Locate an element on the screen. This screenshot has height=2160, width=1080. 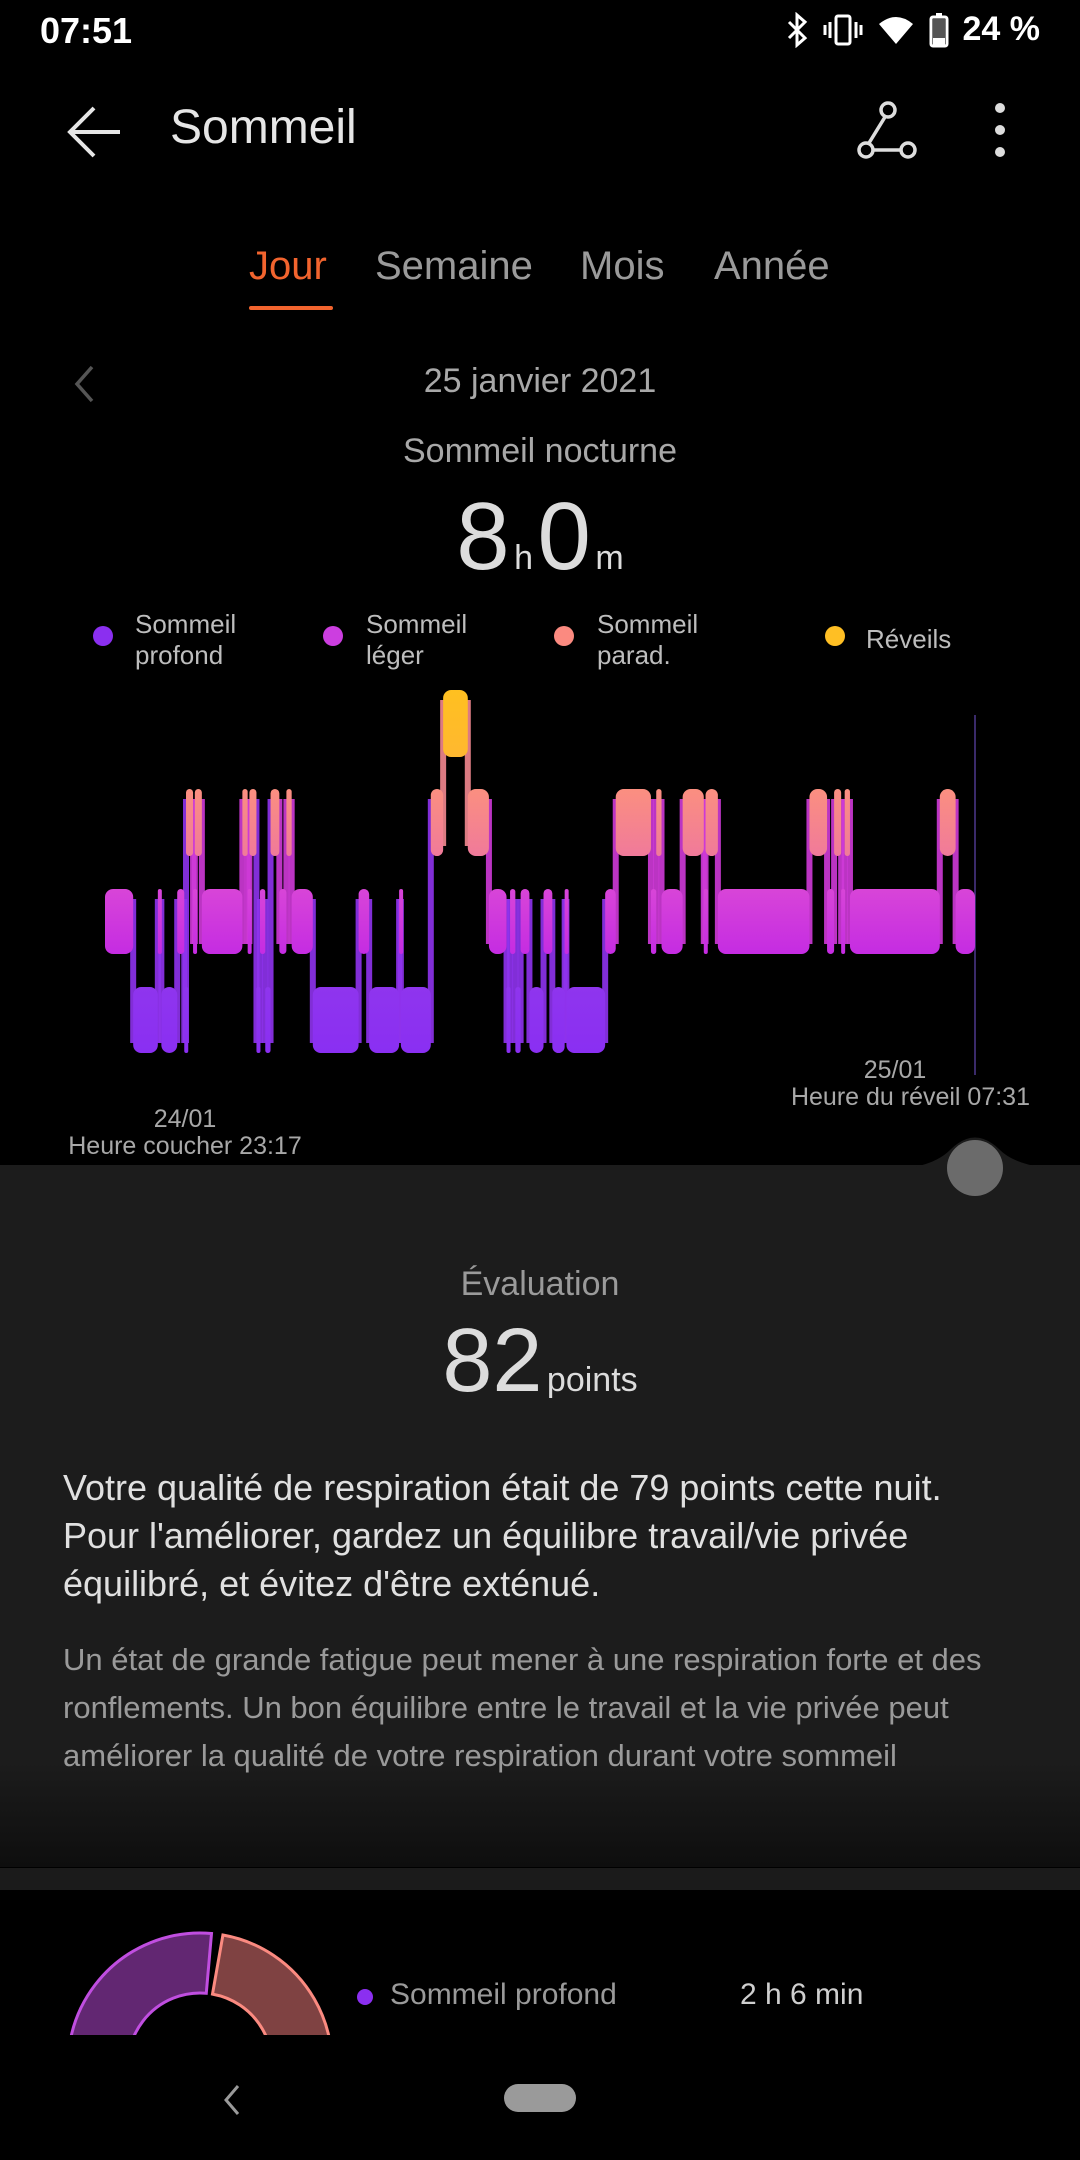
sleep-duration: 8 h 0 m is located at coordinates (540, 537).